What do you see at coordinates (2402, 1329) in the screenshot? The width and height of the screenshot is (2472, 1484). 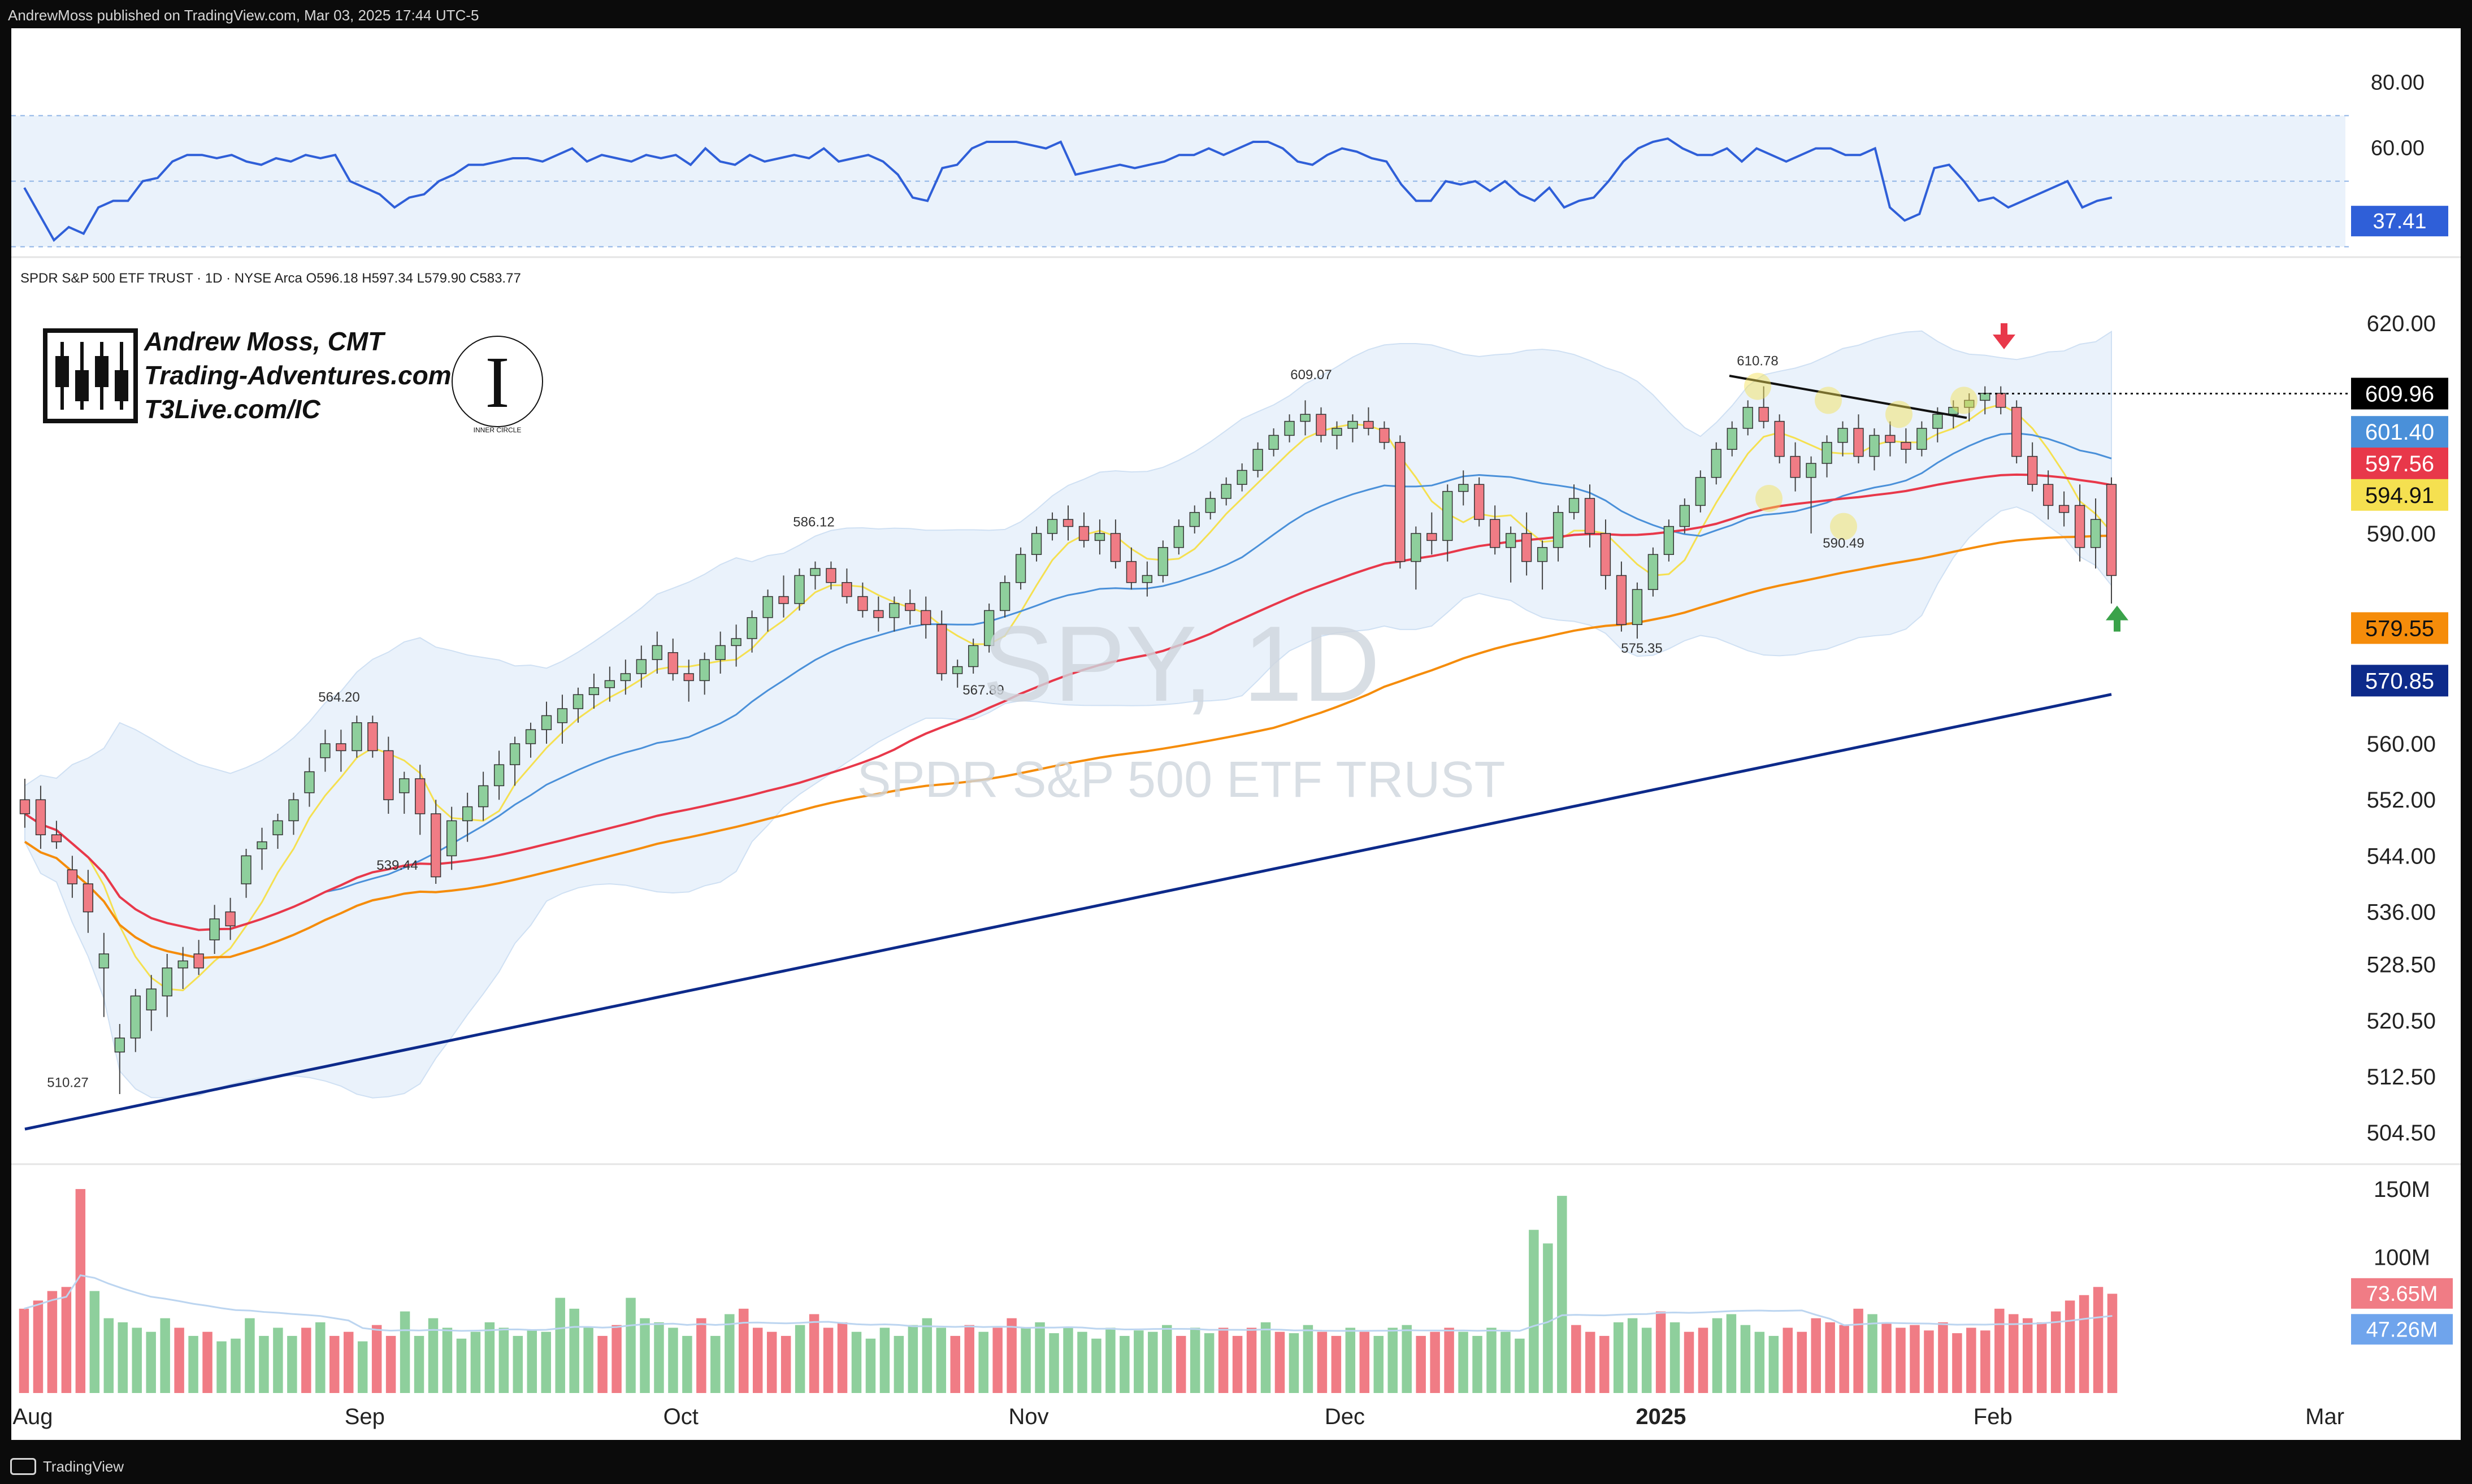 I see `volume-badge: 47.26M` at bounding box center [2402, 1329].